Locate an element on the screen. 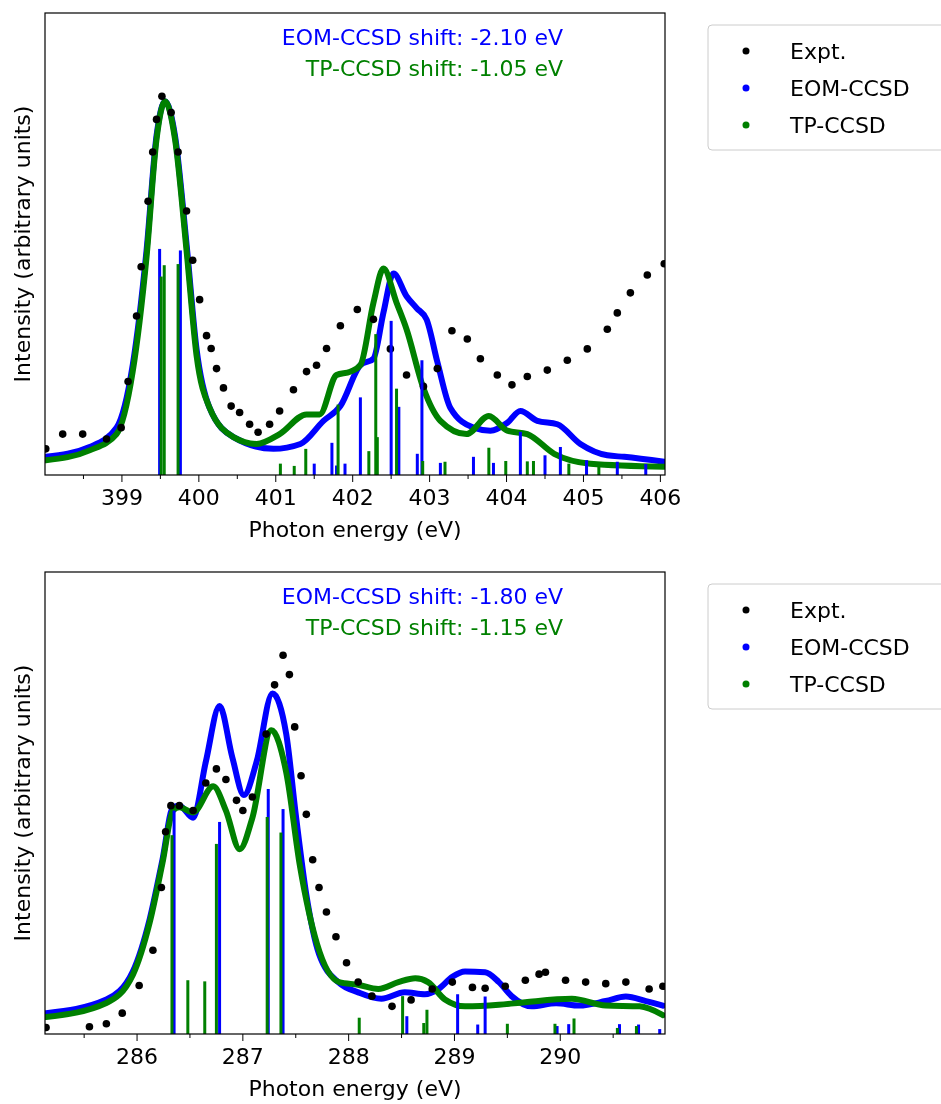 This screenshot has height=1104, width=941. text: TP-CCSD shift: -1.05 eV is located at coordinates (433, 68).